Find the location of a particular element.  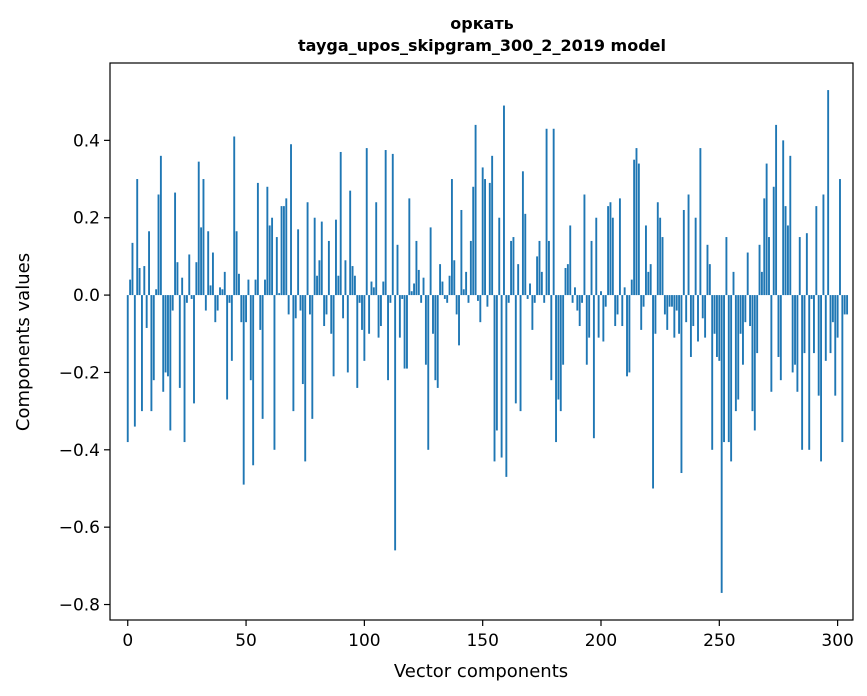

x-axis-ticks: 0 50 100 150 200 250 300 is located at coordinates (488, 635).